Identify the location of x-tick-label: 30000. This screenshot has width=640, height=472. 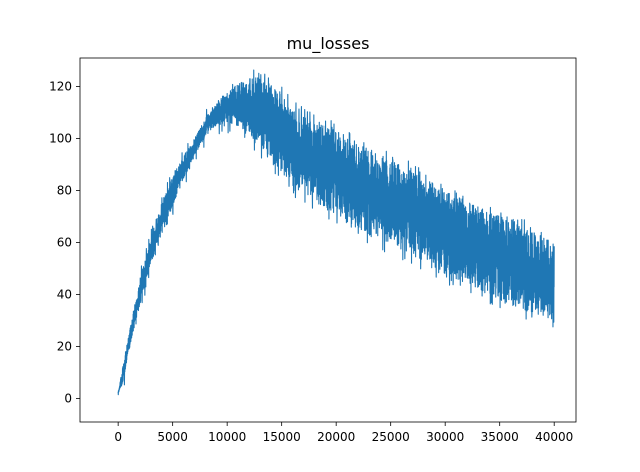
(445, 437).